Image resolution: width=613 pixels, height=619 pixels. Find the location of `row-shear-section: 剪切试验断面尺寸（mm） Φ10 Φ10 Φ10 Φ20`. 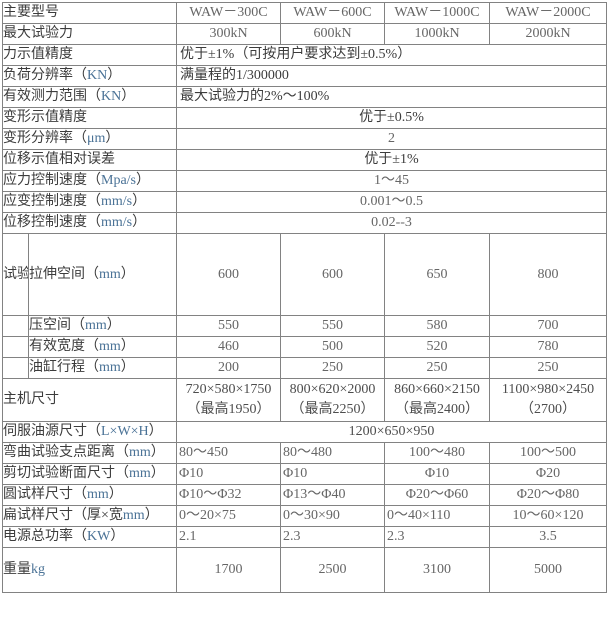

row-shear-section: 剪切试验断面尺寸（mm） Φ10 Φ10 Φ10 Φ20 is located at coordinates (304, 474).